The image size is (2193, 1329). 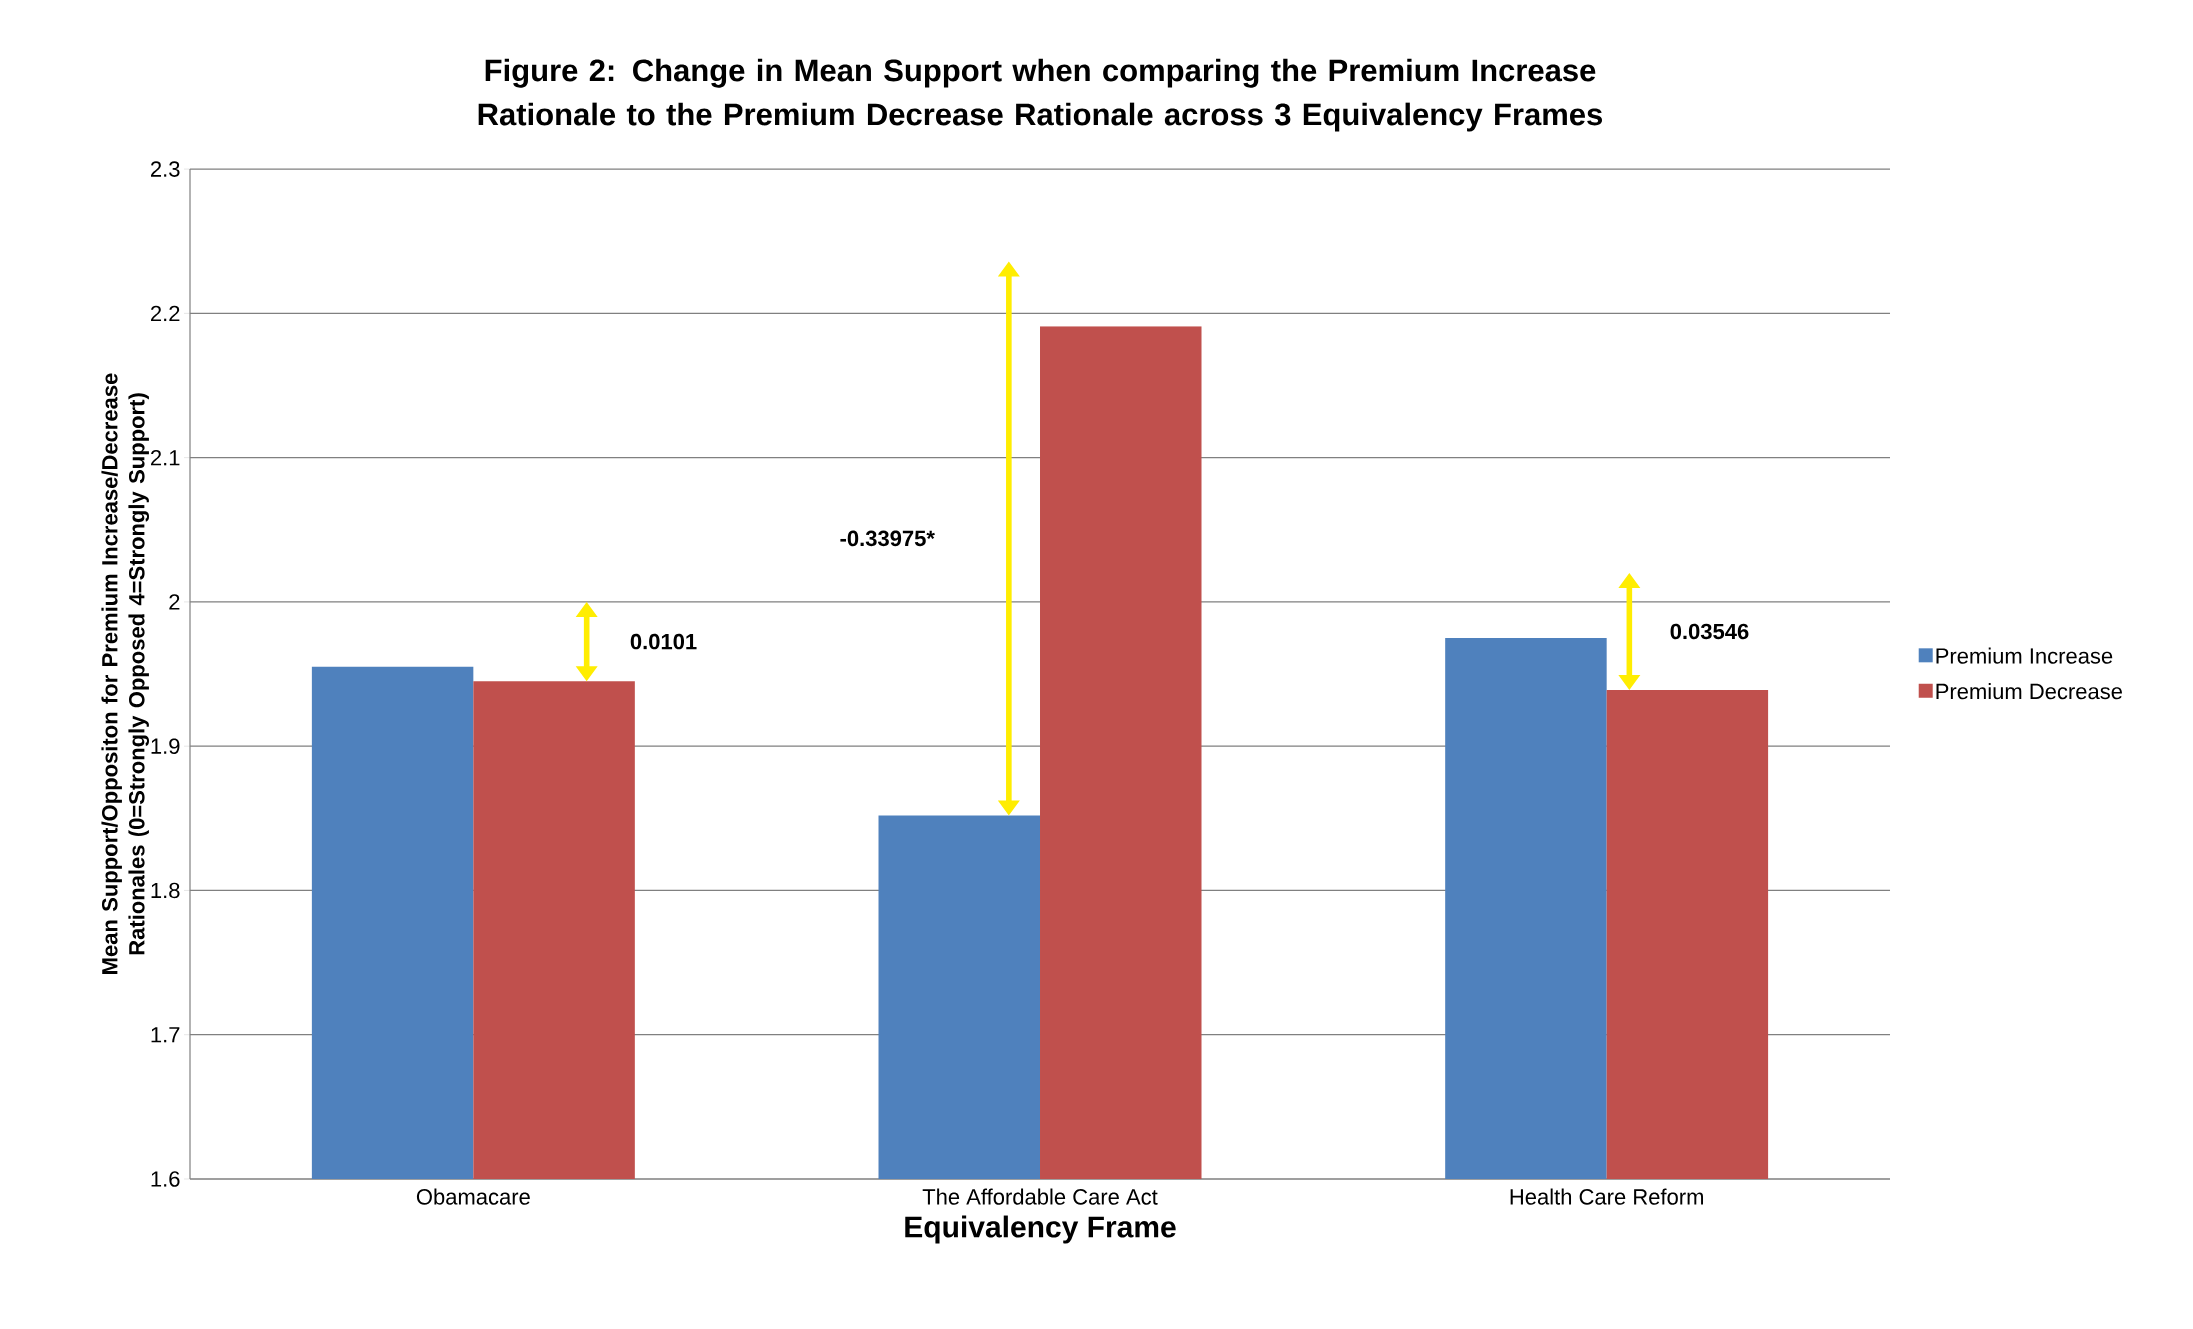 I want to click on y-tick-label: 2.3, so click(x=165, y=169).